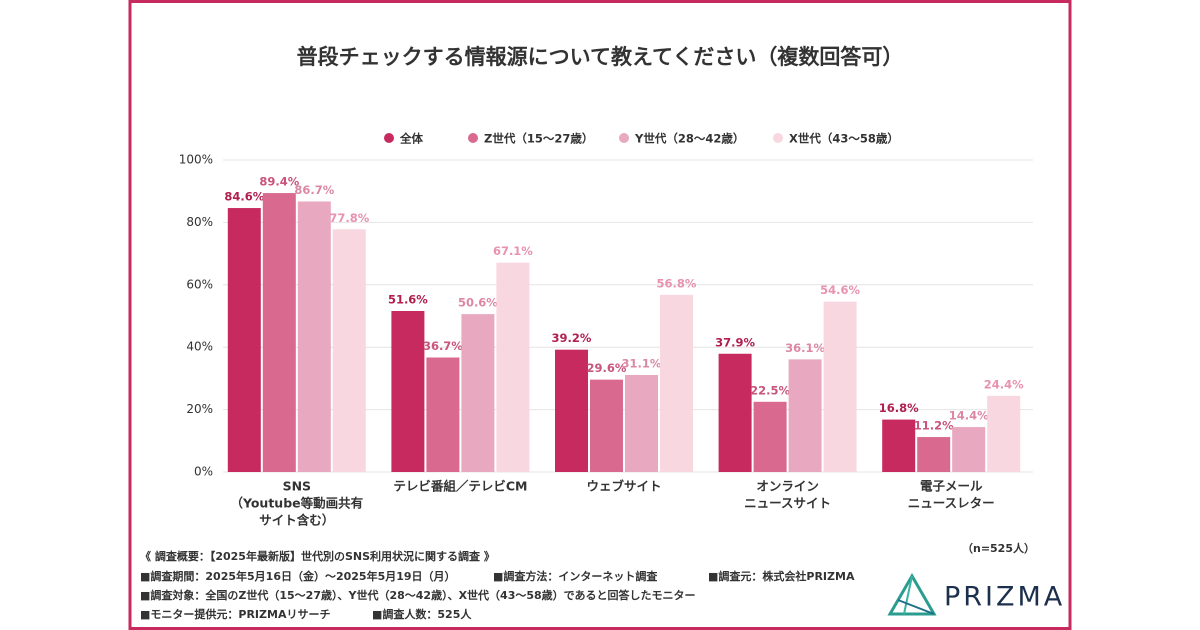 This screenshot has width=1200, height=630. Describe the element at coordinates (998, 548) in the screenshot. I see `annotation: （n=525人）` at that location.